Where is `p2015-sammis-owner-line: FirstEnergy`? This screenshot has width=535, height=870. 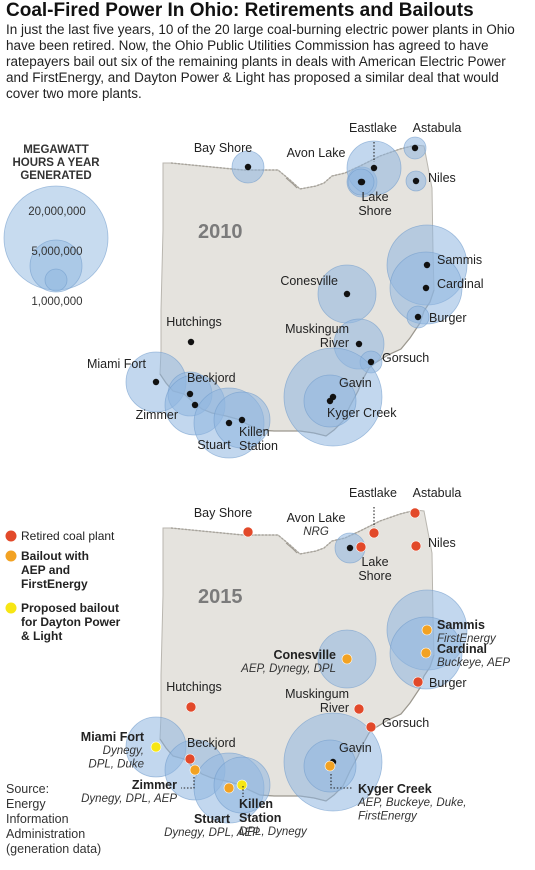 p2015-sammis-owner-line: FirstEnergy is located at coordinates (467, 639).